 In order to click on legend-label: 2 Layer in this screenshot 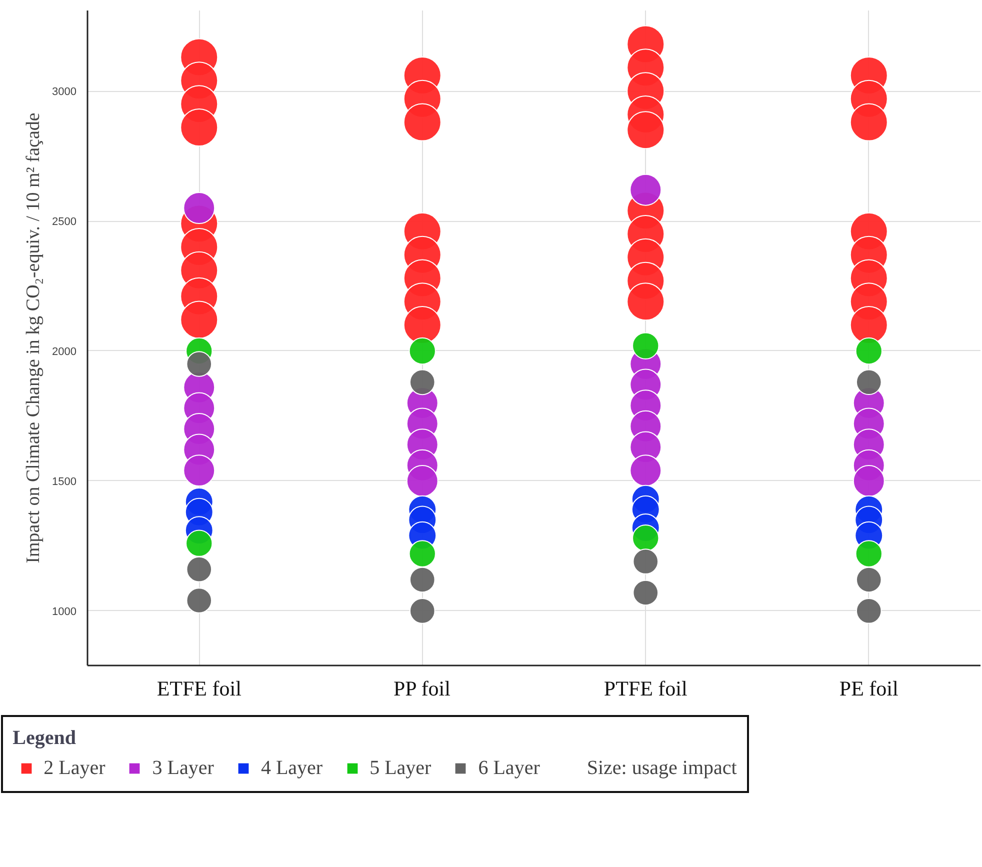, I will do `click(75, 768)`.